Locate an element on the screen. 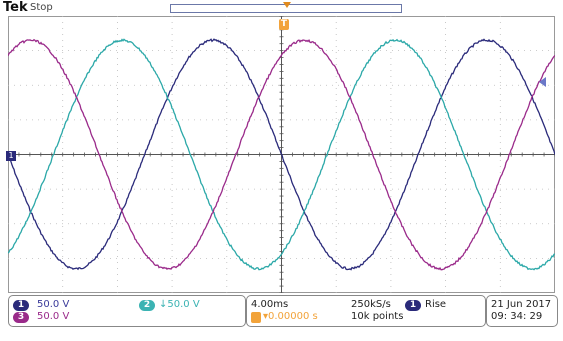  ch1-badge: 1 is located at coordinates (21, 305).